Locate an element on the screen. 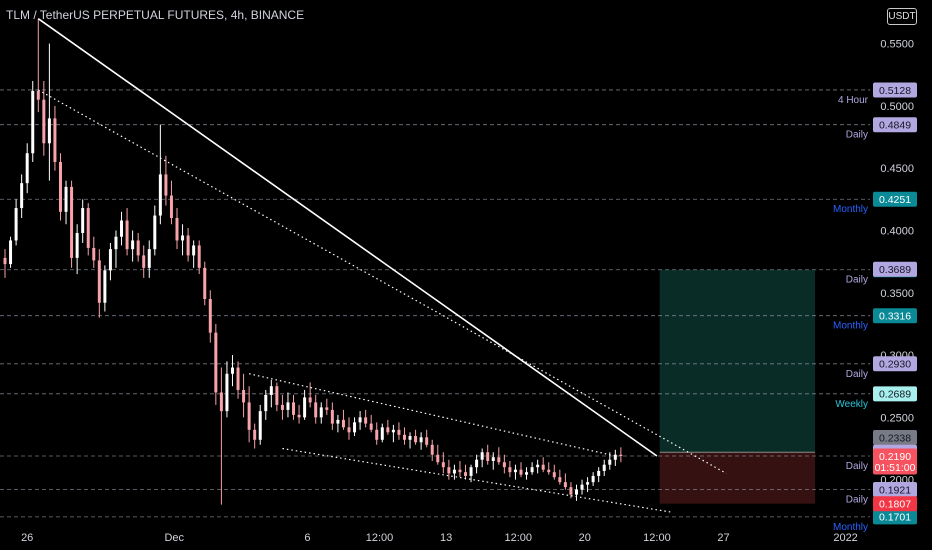 The image size is (932, 550). long-position-tool is located at coordinates (737, 386).